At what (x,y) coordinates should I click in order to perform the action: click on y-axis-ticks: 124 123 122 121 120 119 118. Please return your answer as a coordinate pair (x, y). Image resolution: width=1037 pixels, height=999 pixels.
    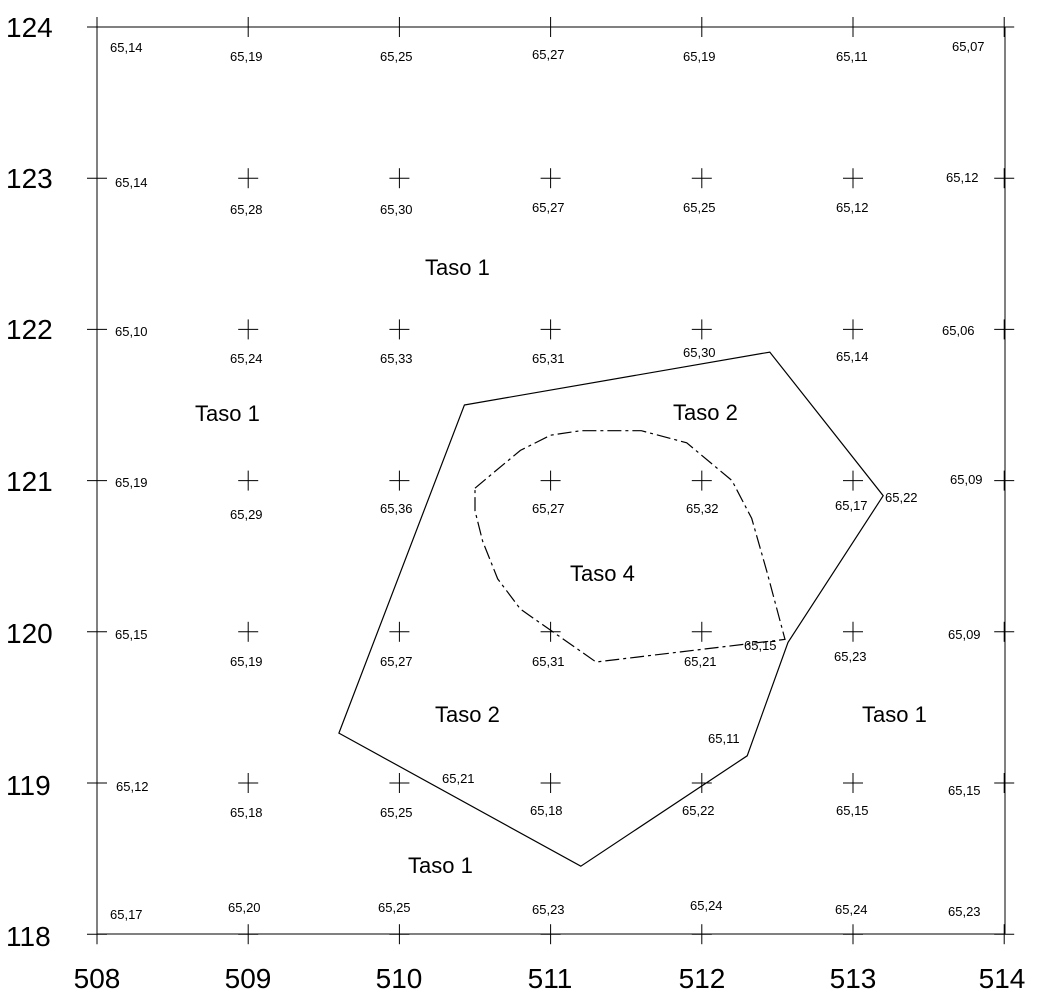
    Looking at the image, I should click on (29, 482).